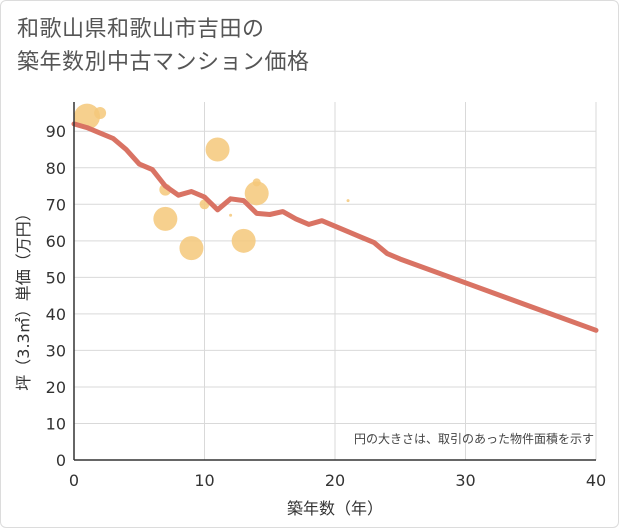 The height and width of the screenshot is (530, 621). I want to click on chart-note: 円の大きさは、取引のあった物件面積を示す, so click(474, 438).